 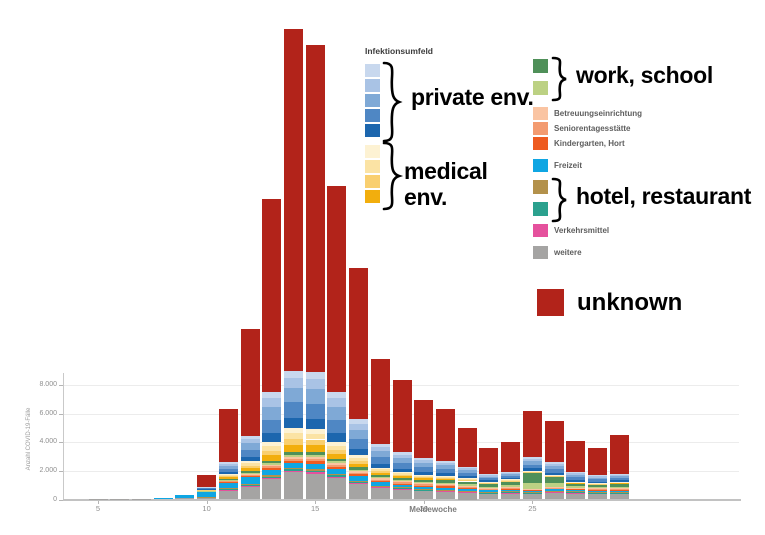 I want to click on x-tick-mark, so click(x=207, y=502).